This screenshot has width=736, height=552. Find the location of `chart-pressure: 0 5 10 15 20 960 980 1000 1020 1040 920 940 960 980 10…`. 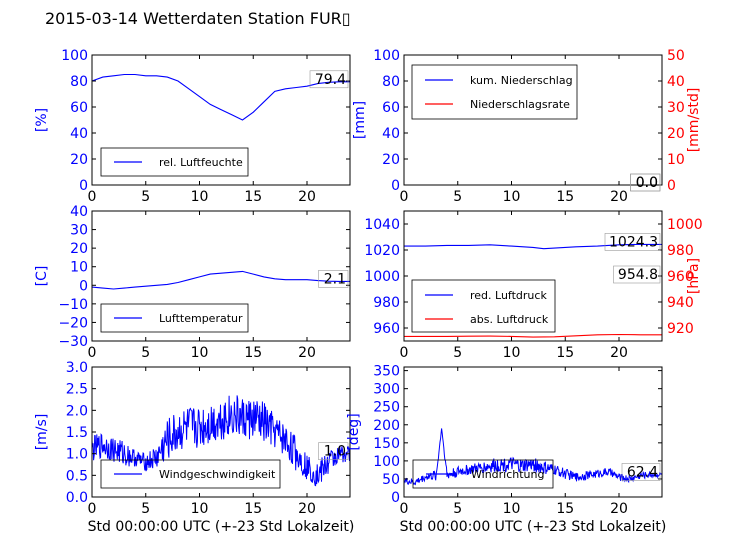

chart-pressure: 0 5 10 15 20 960 980 1000 1020 1040 920 940 960 980 10… is located at coordinates (533, 285).